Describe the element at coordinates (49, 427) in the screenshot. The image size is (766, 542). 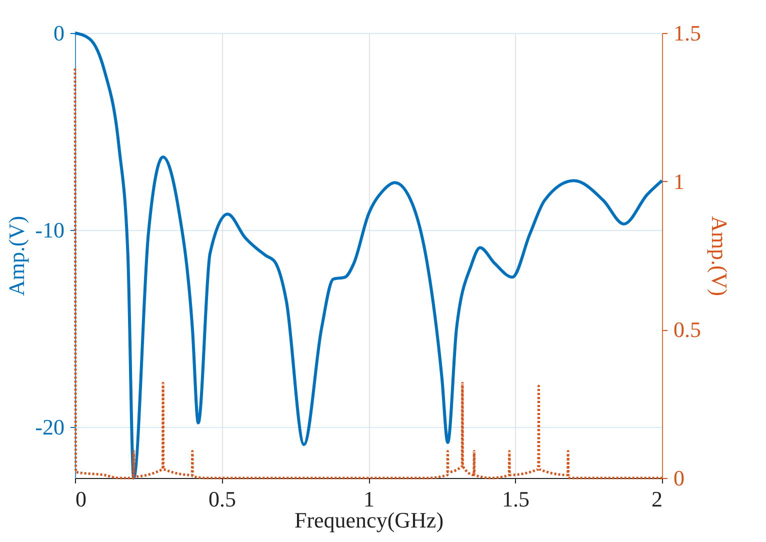
I see `y-tick-label: -20` at that location.